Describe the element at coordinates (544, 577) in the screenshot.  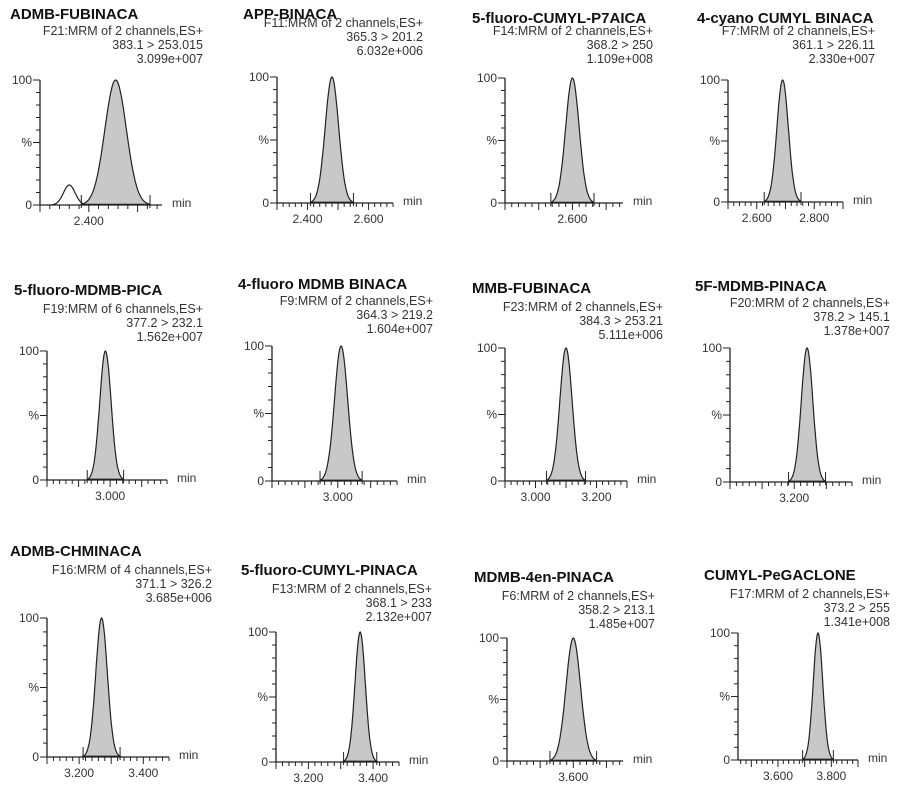
I see `compound-title: MDMB-4en-PINACA` at that location.